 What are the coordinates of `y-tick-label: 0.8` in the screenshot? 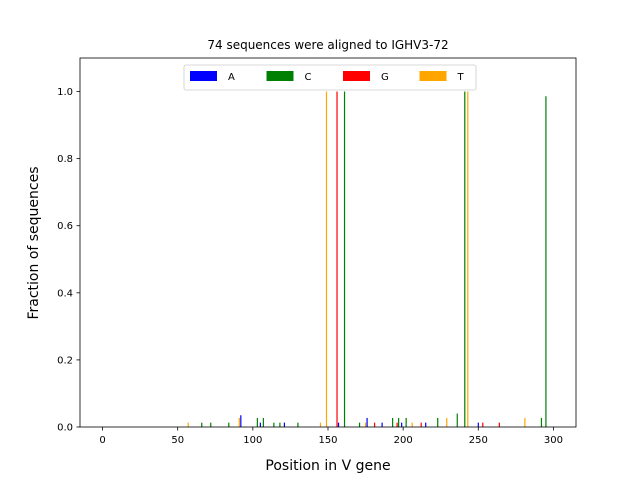 It's located at (65, 159).